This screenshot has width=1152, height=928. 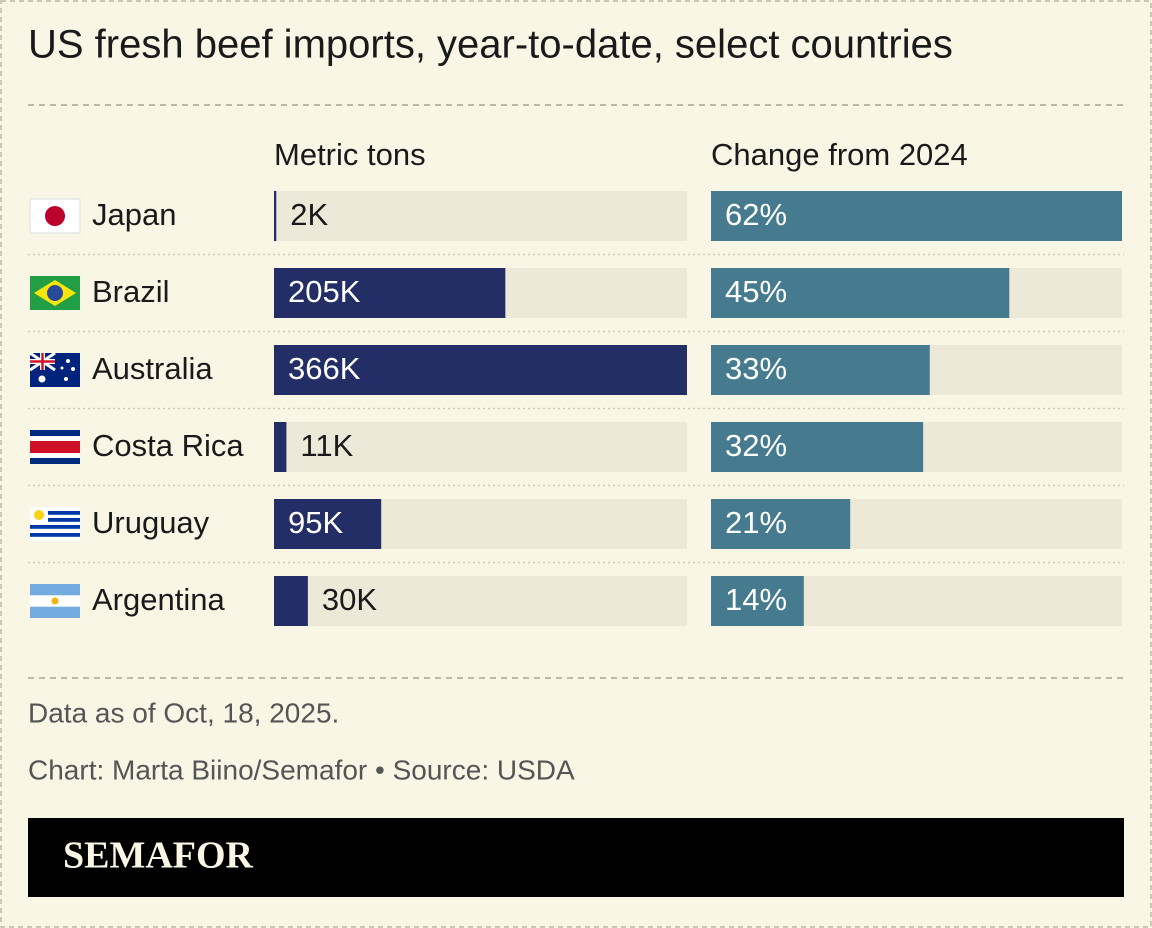 I want to click on note: Data as of Oct, 18, 2025., so click(x=183, y=712).